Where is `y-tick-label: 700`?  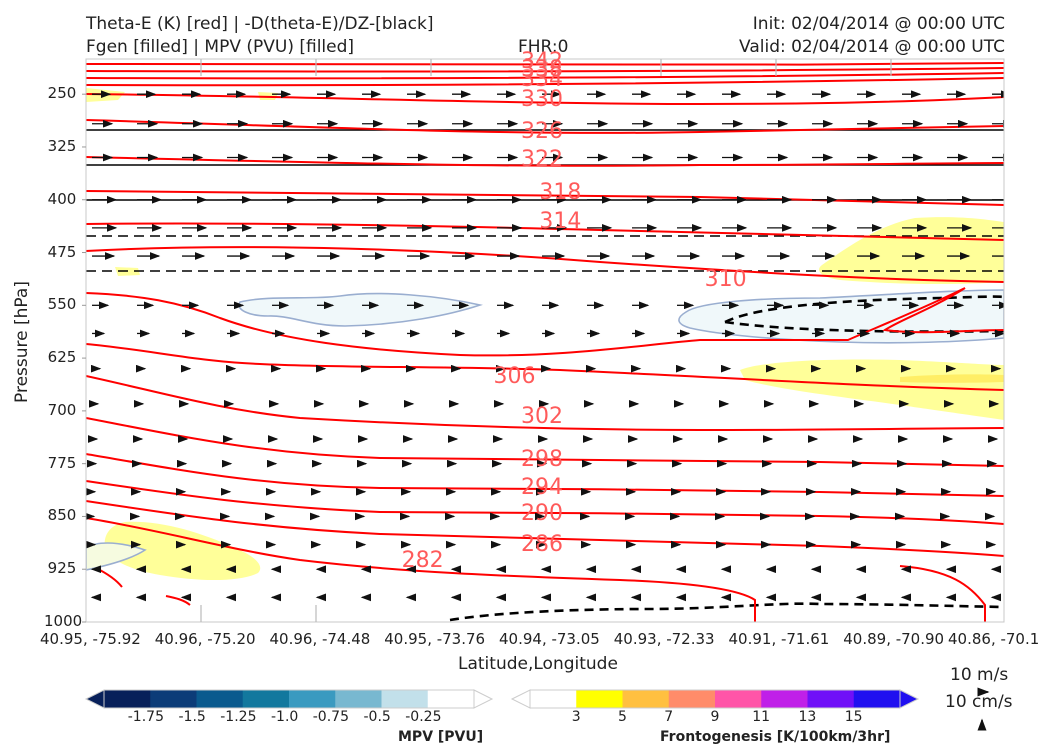 y-tick-label: 700 is located at coordinates (62, 409).